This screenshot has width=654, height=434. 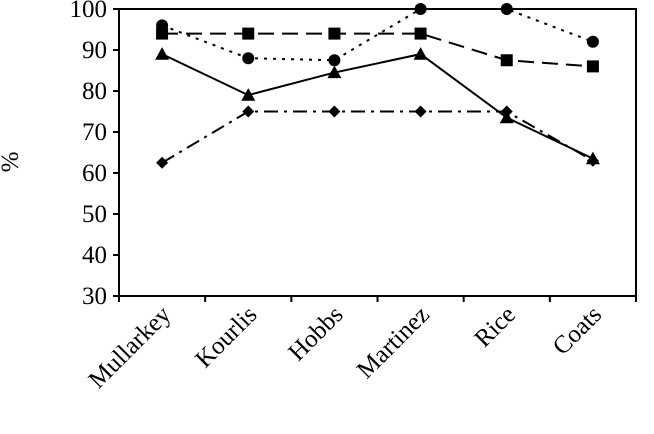 I want to click on y-tick-labels: 30 40 50 60 70 80 90 100, so click(x=89, y=155).